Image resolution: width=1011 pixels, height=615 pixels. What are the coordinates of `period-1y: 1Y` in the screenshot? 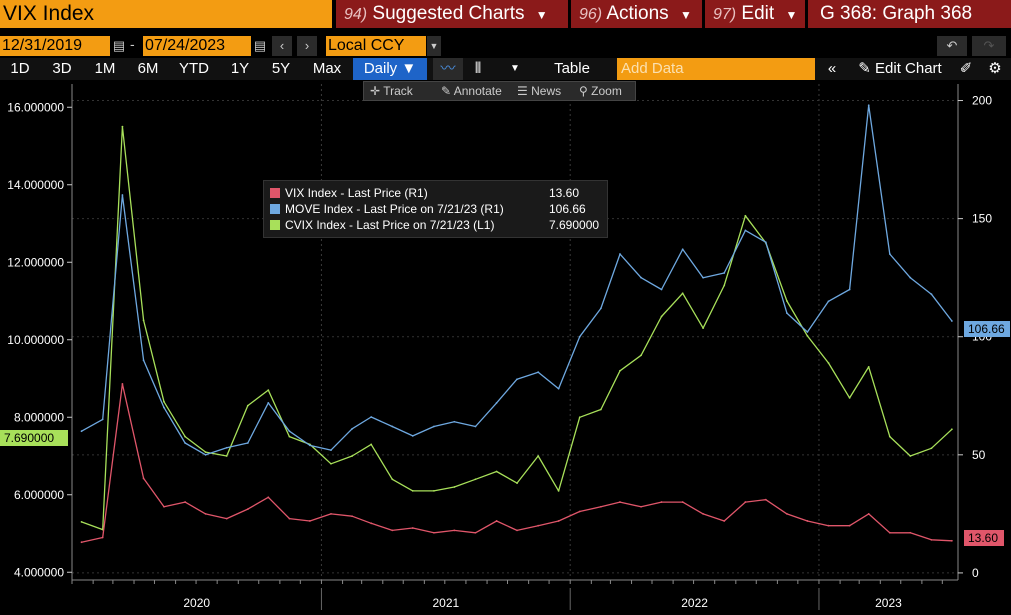 It's located at (240, 68).